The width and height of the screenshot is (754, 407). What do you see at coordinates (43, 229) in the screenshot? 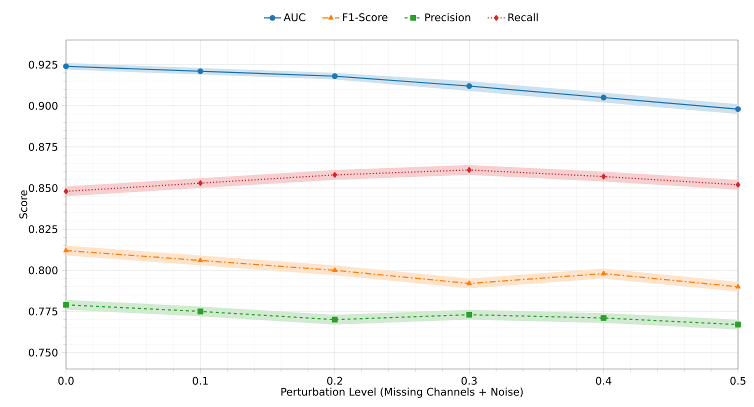
I see `y-tick-label: 0.825` at bounding box center [43, 229].